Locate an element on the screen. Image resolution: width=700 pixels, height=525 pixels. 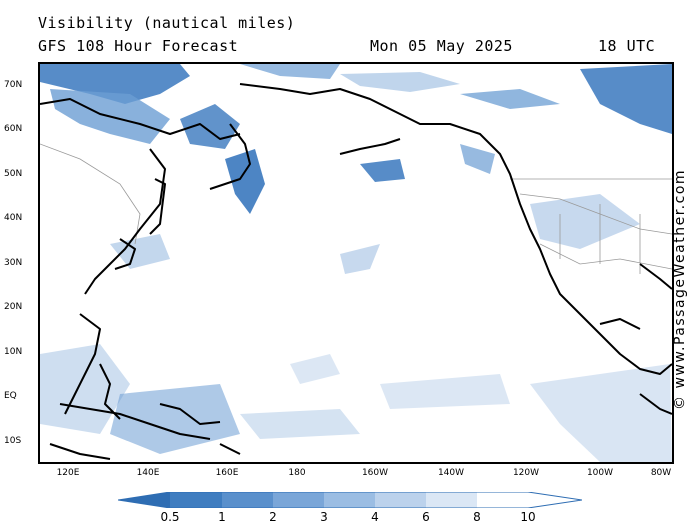
forecast-date: Mon 05 May 2025 is located at coordinates (441, 46).